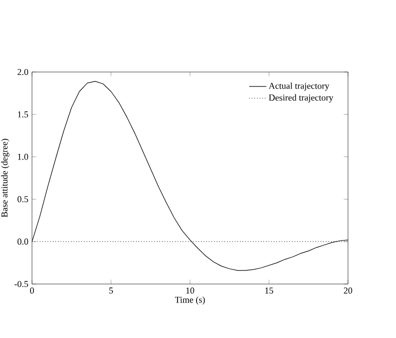 The width and height of the screenshot is (396, 338). Describe the element at coordinates (5, 178) in the screenshot. I see `y-axis-title: Base attitude (degree)` at that location.